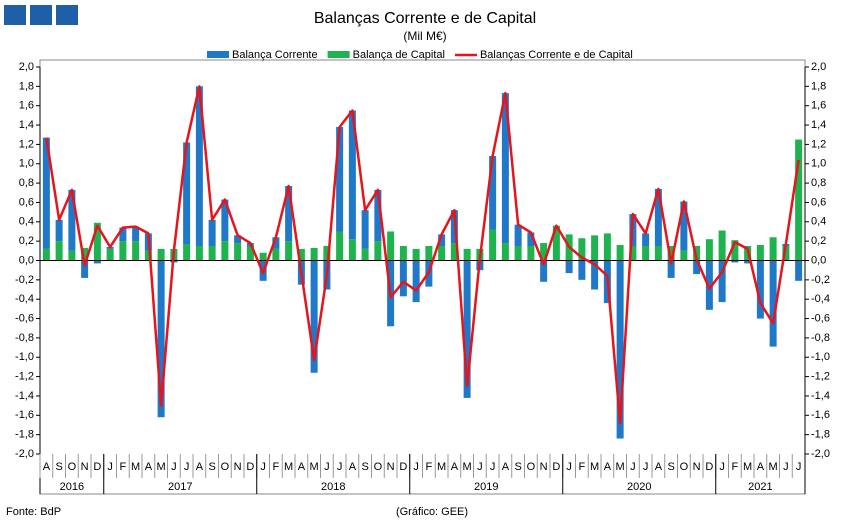 Image resolution: width=851 pixels, height=525 pixels. Describe the element at coordinates (276, 467) in the screenshot. I see `x-tick-label: F` at that location.